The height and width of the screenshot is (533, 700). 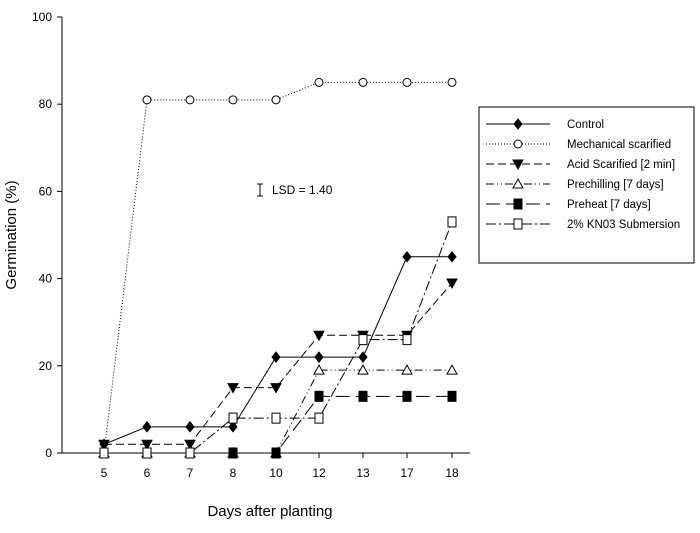 What do you see at coordinates (609, 205) in the screenshot?
I see `legend-label: Preheat [7 days]` at bounding box center [609, 205].